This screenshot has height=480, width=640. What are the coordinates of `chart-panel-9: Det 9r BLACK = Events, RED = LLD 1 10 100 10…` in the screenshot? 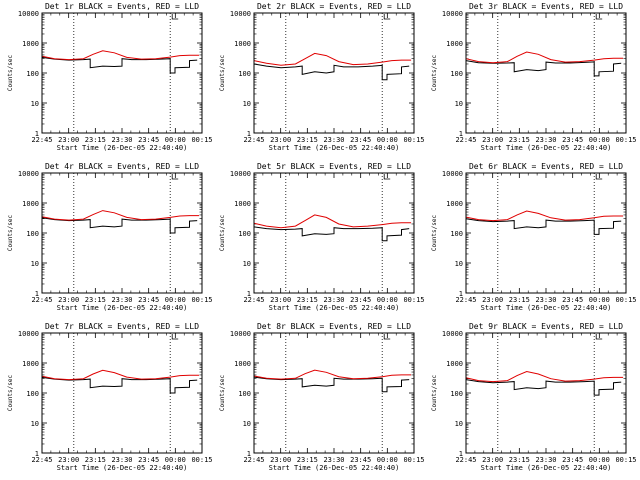 It's located at (534, 397).